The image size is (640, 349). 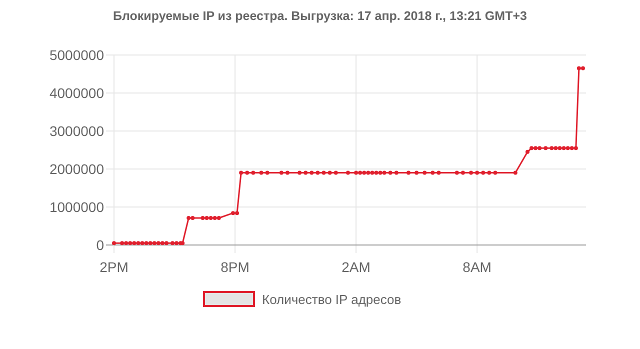 I want to click on legend-label: Количество IP адресов, so click(x=332, y=299).